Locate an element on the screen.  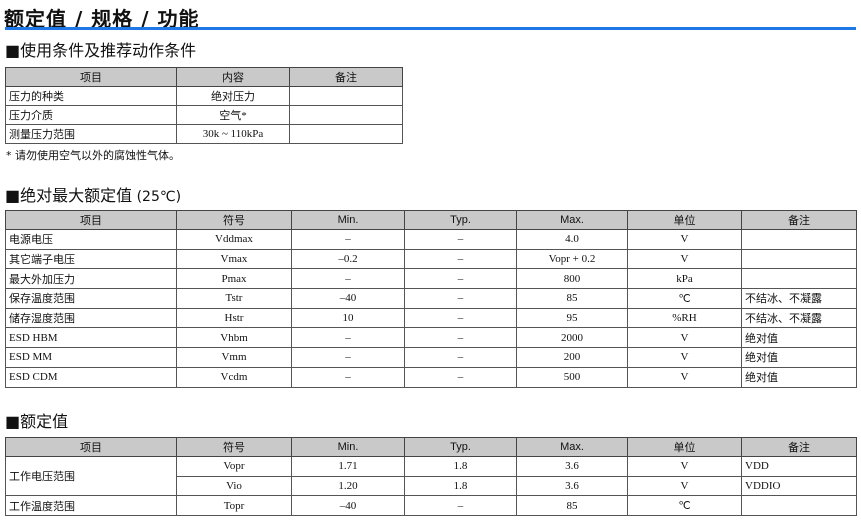
section-heading-absolute-max: ■绝对最大额定值 (25℃) is located at coordinates (93, 194).